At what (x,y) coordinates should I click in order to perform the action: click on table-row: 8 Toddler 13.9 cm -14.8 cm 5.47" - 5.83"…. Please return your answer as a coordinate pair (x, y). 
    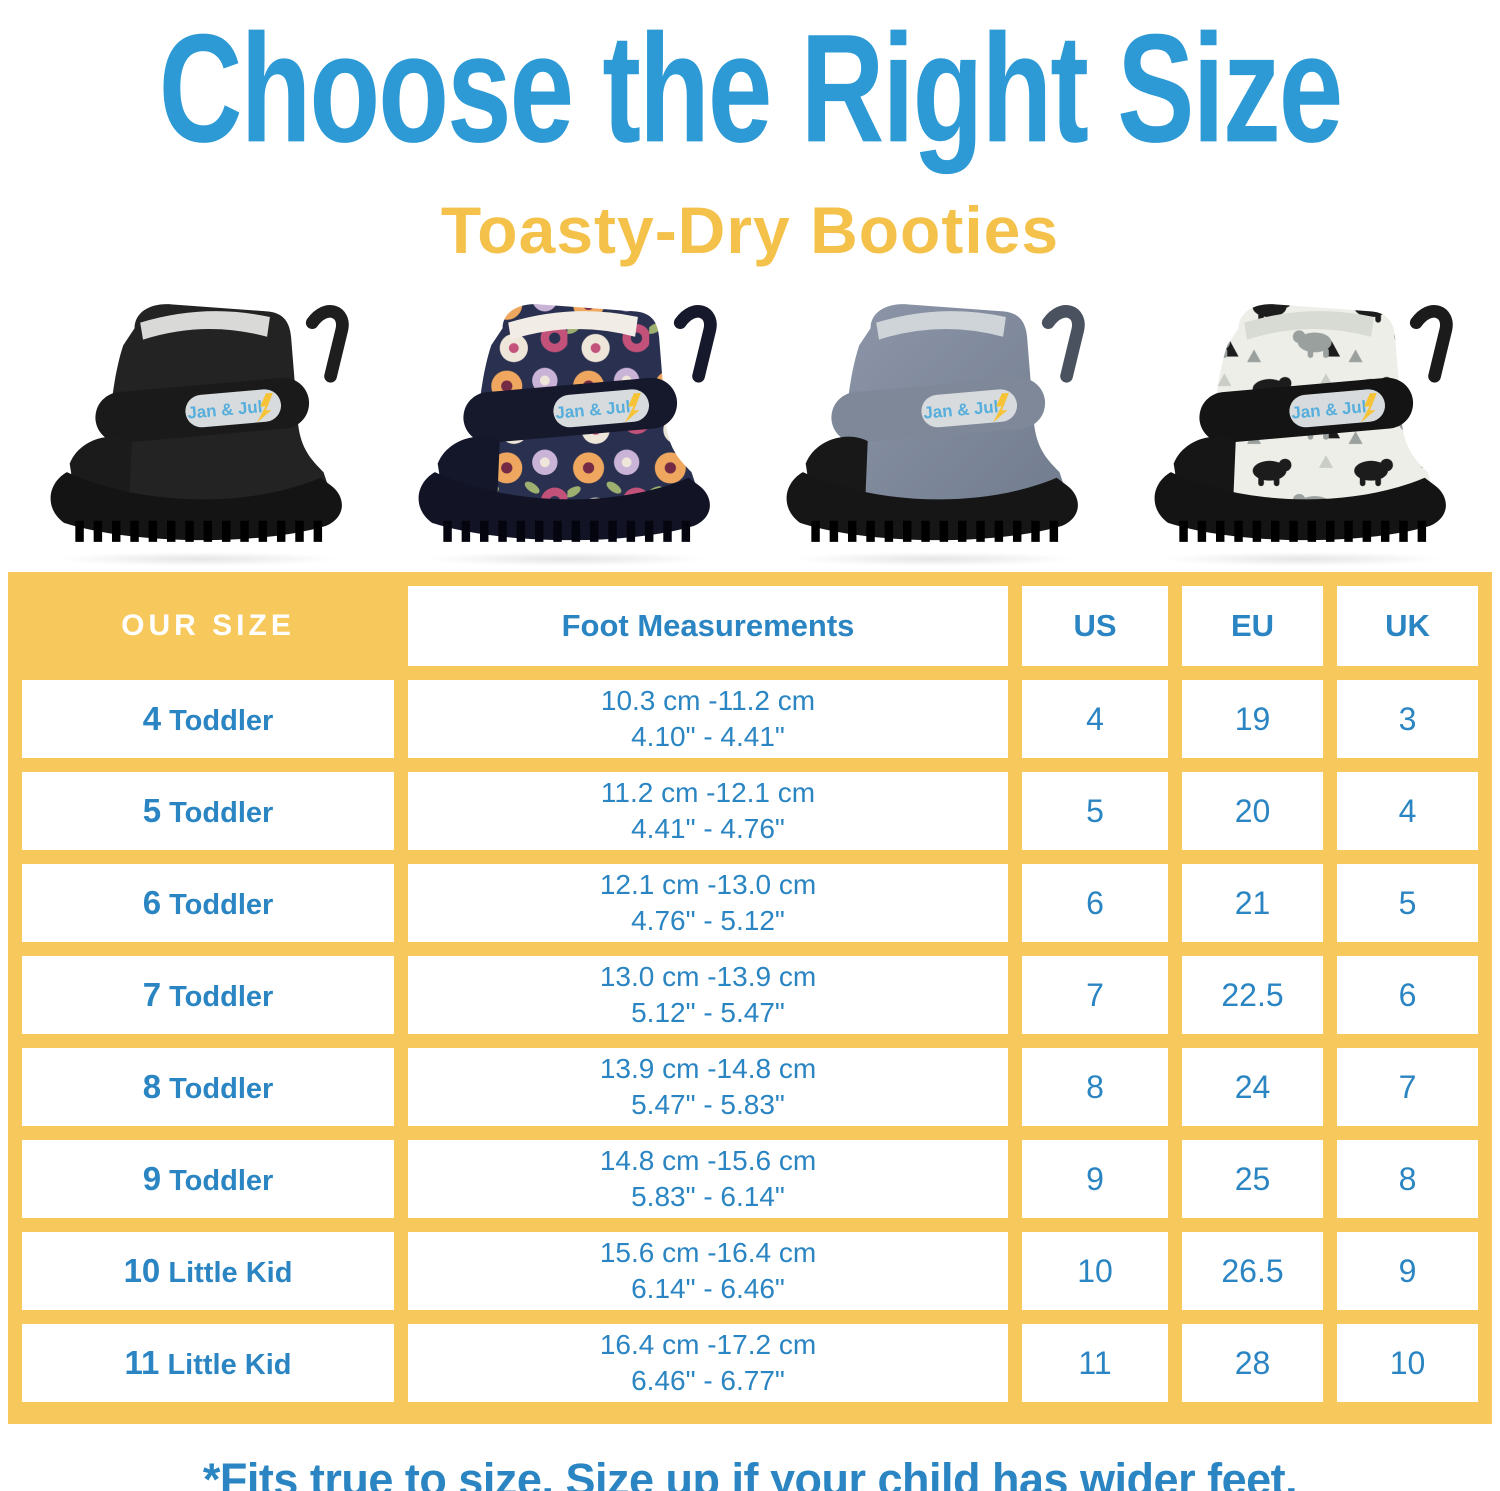
    Looking at the image, I should click on (750, 1087).